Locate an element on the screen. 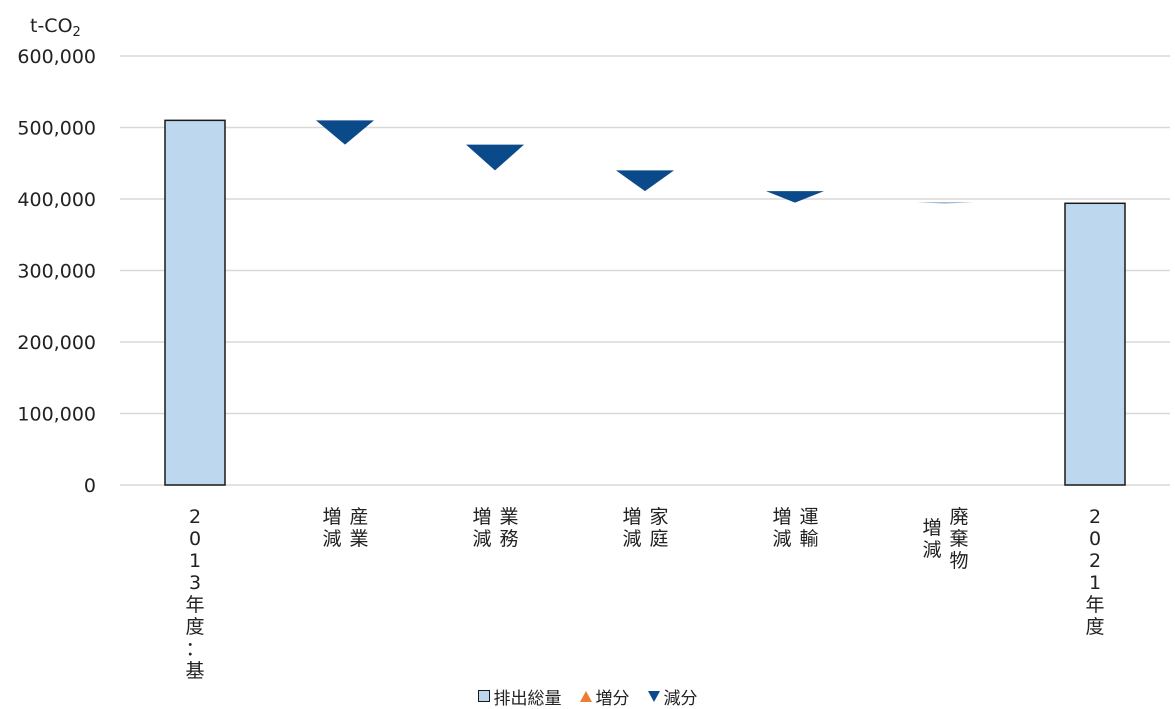 The width and height of the screenshot is (1175, 709). x-tick-label-right: 業務 is located at coordinates (508, 528).